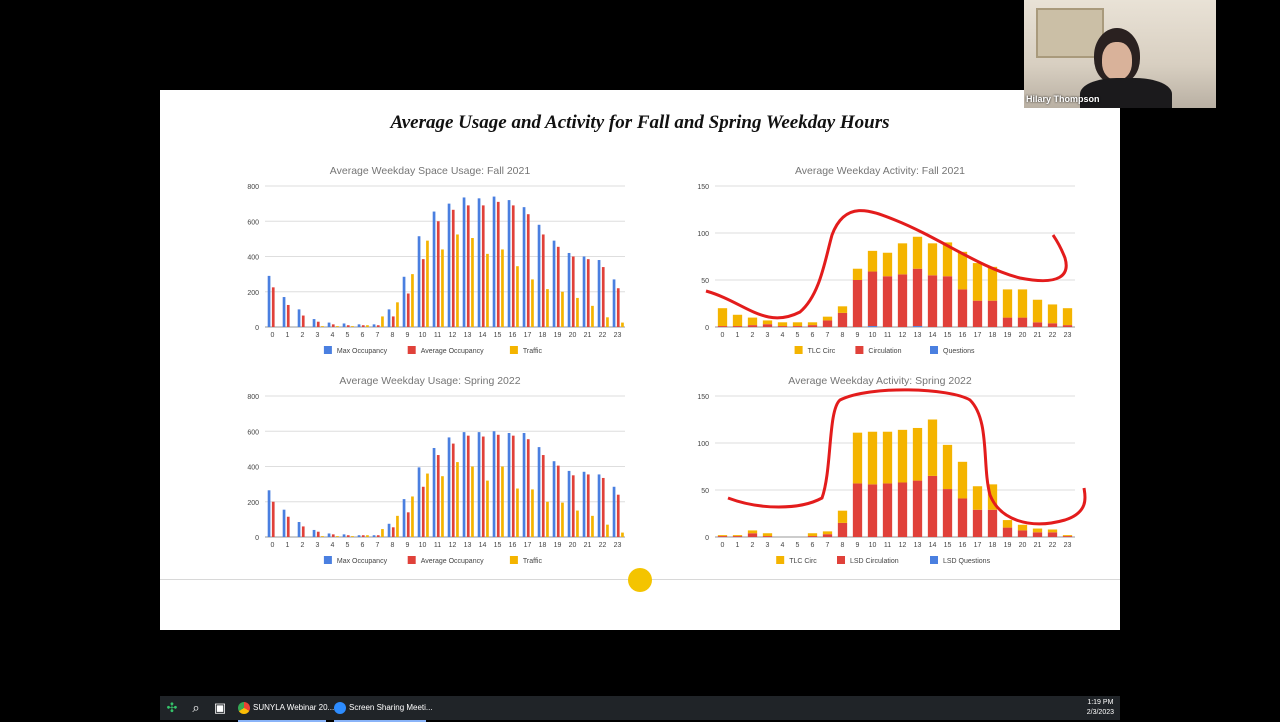  Describe the element at coordinates (1120, 54) in the screenshot. I see `participant-video: Hilary Thompson` at that location.